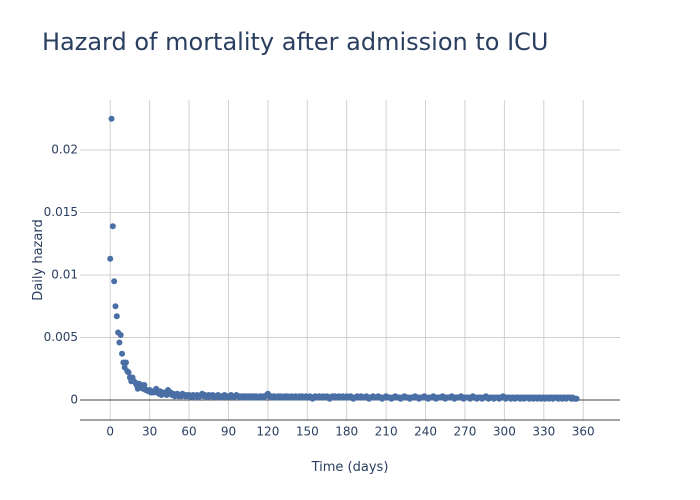 The width and height of the screenshot is (700, 500). I want to click on x-tick-label: 120, so click(267, 432).